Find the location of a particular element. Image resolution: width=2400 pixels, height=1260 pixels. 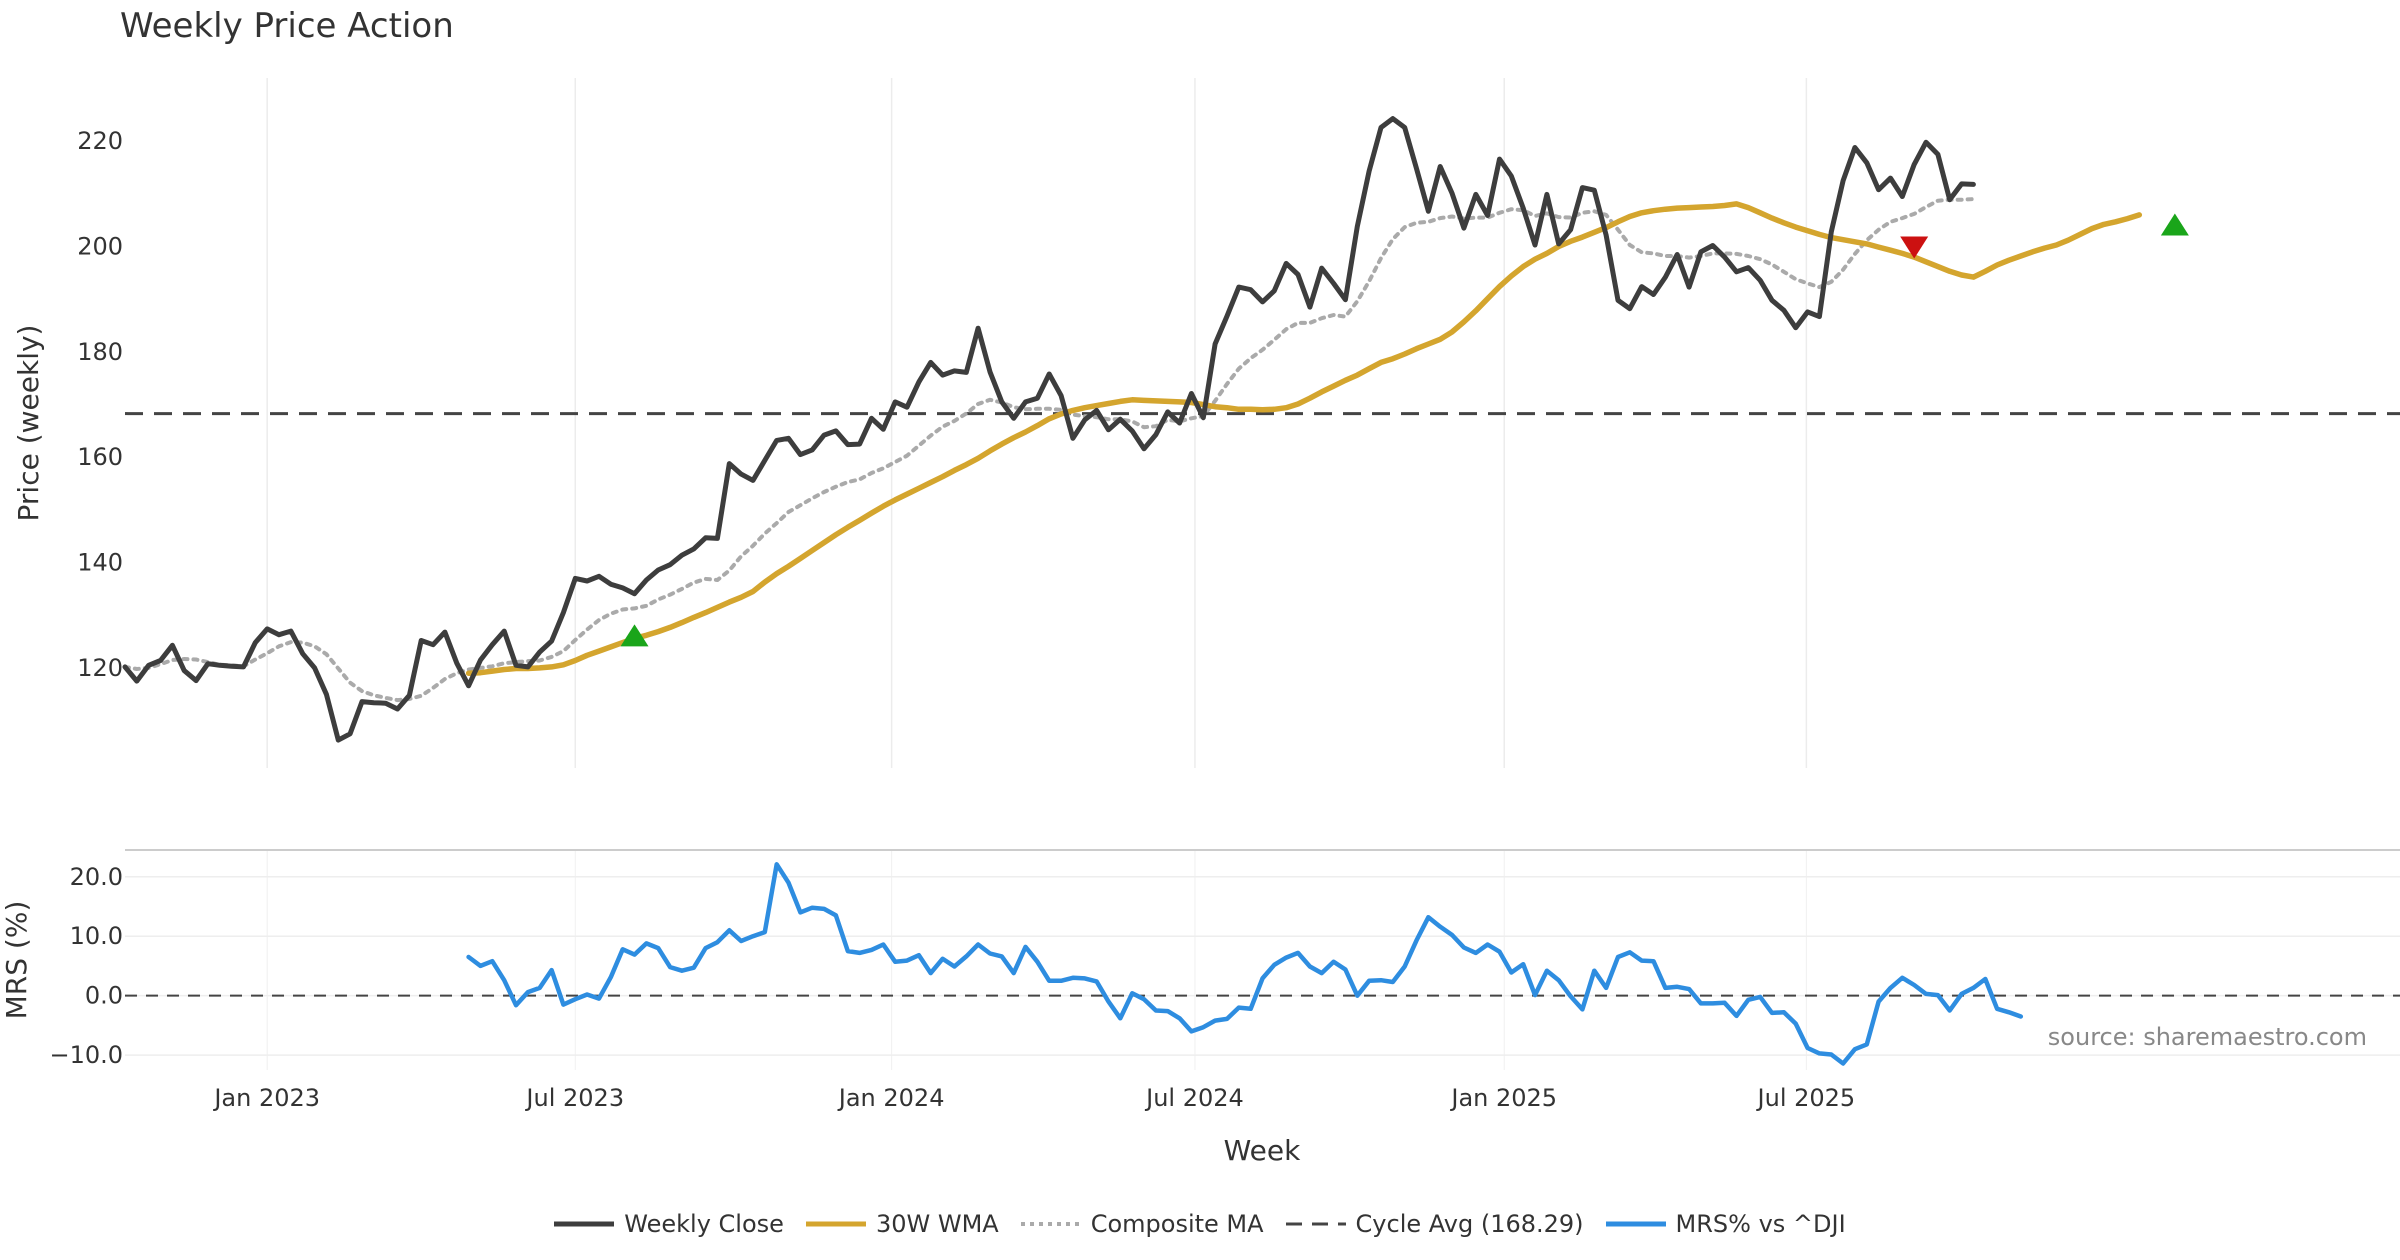

y-tick-label: 10.0 is located at coordinates (96, 936).